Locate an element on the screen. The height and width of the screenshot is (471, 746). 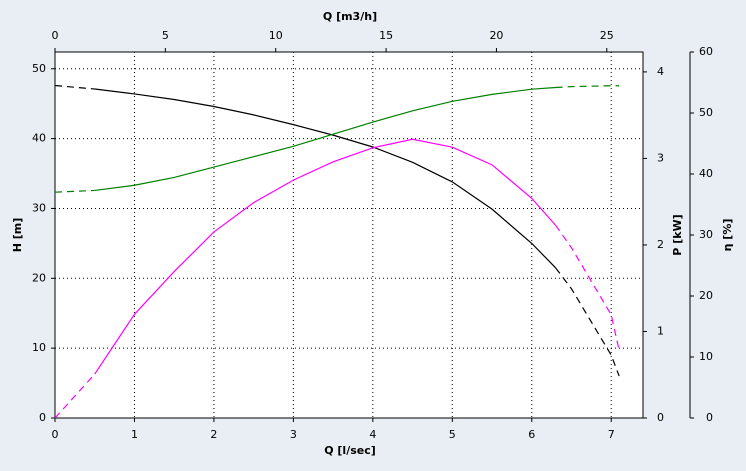
x-tick-label: 2 is located at coordinates (213, 434).